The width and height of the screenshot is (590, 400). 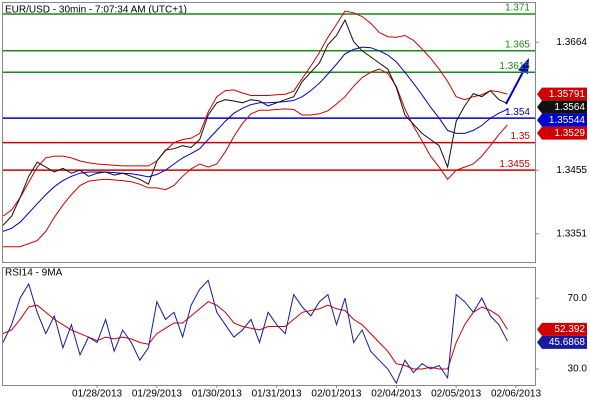 I want to click on last-value-label: 1.3564, so click(x=569, y=107).